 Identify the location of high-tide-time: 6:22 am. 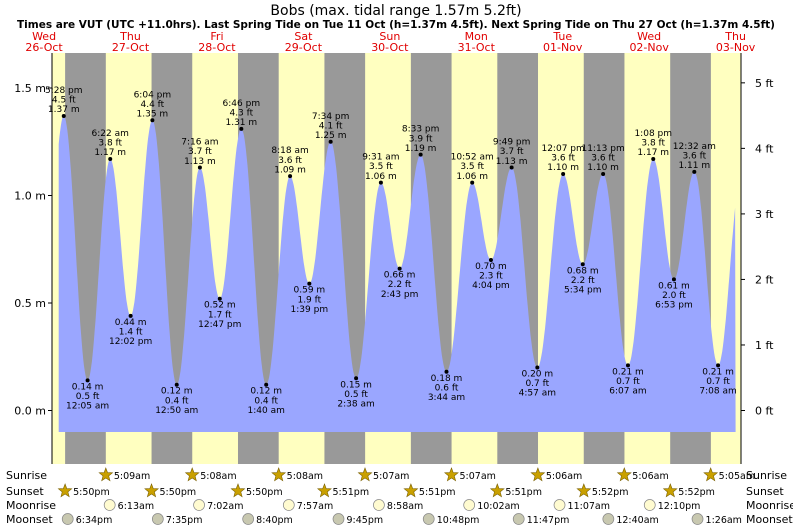
(110, 134).